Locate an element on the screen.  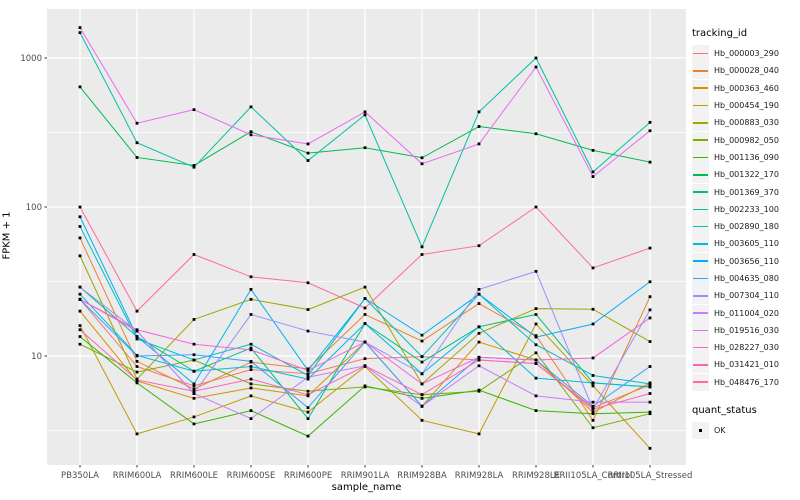
x-tick-label: PB350LA is located at coordinates (80, 476).